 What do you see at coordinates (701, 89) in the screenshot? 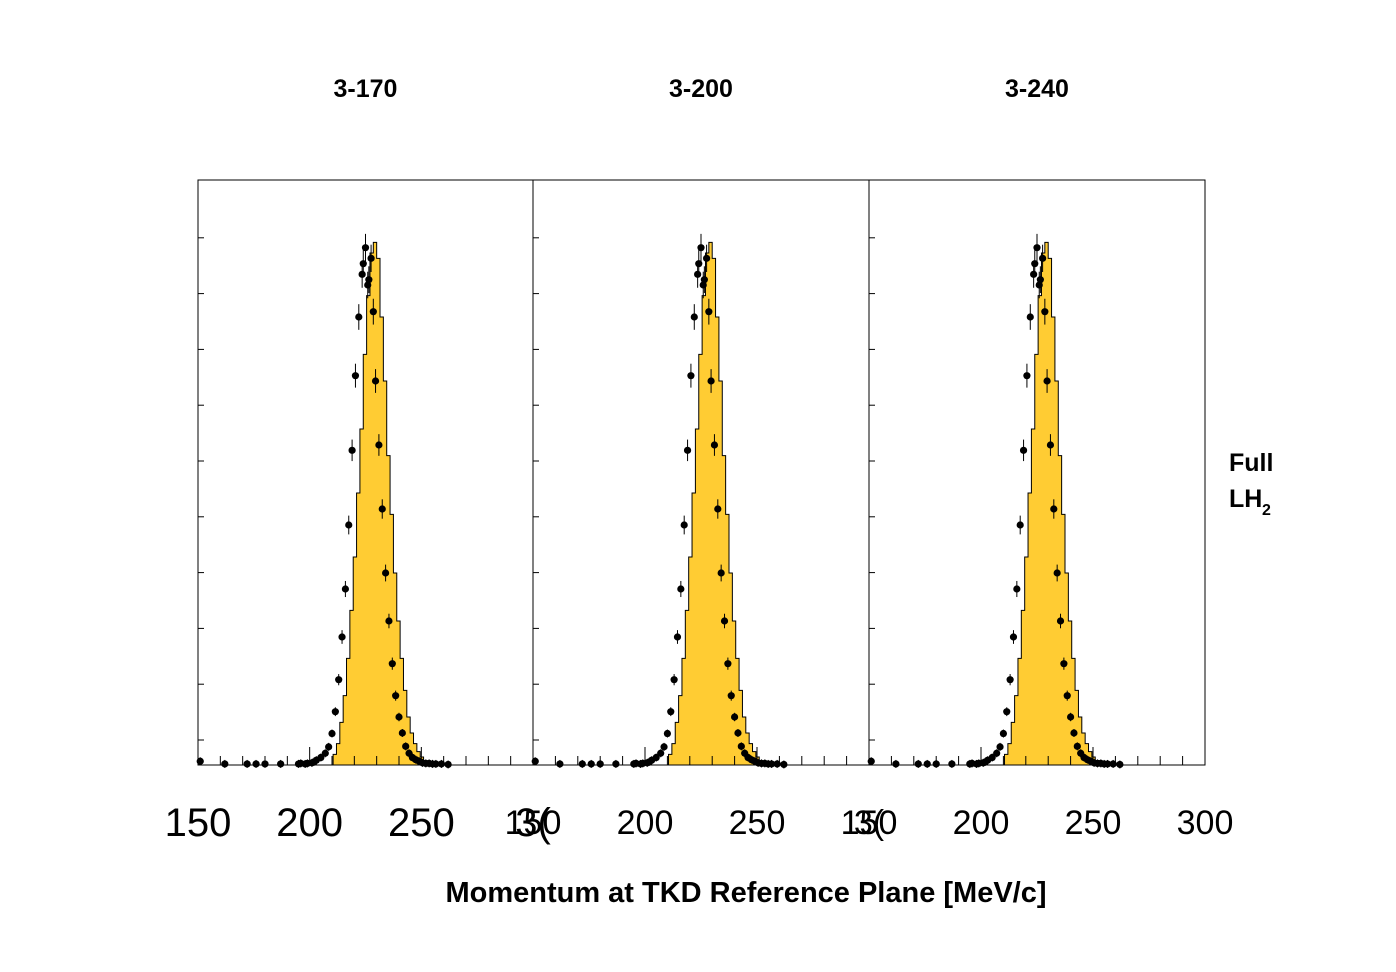
I see `panel-title: 3-200` at bounding box center [701, 89].